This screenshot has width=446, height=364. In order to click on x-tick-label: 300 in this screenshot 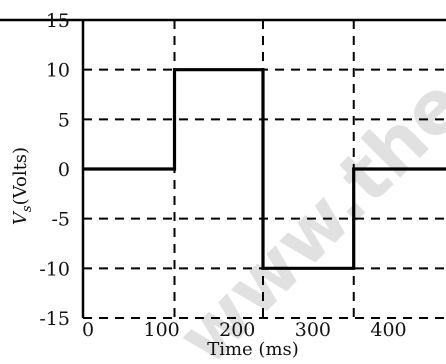, I will do `click(313, 330)`.